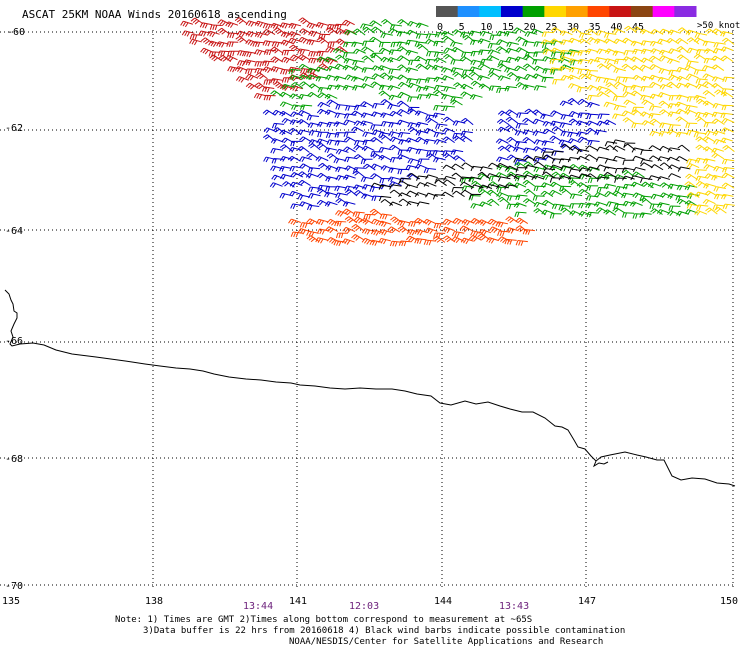  Describe the element at coordinates (364, 606) in the screenshot. I see `pass-time-label: 12:03` at that location.